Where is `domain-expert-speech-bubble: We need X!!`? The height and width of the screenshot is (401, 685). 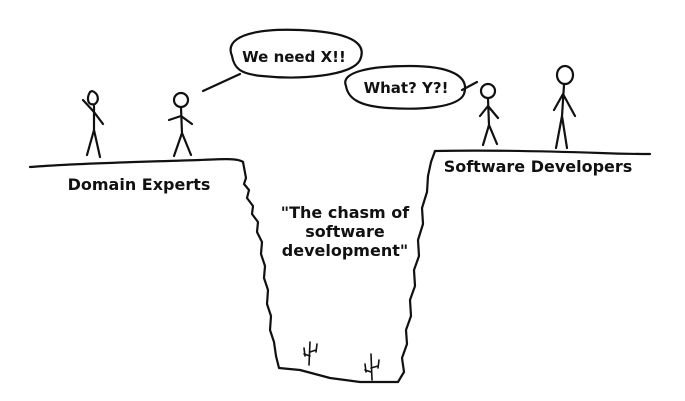 domain-expert-speech-bubble: We need X!! is located at coordinates (282, 60).